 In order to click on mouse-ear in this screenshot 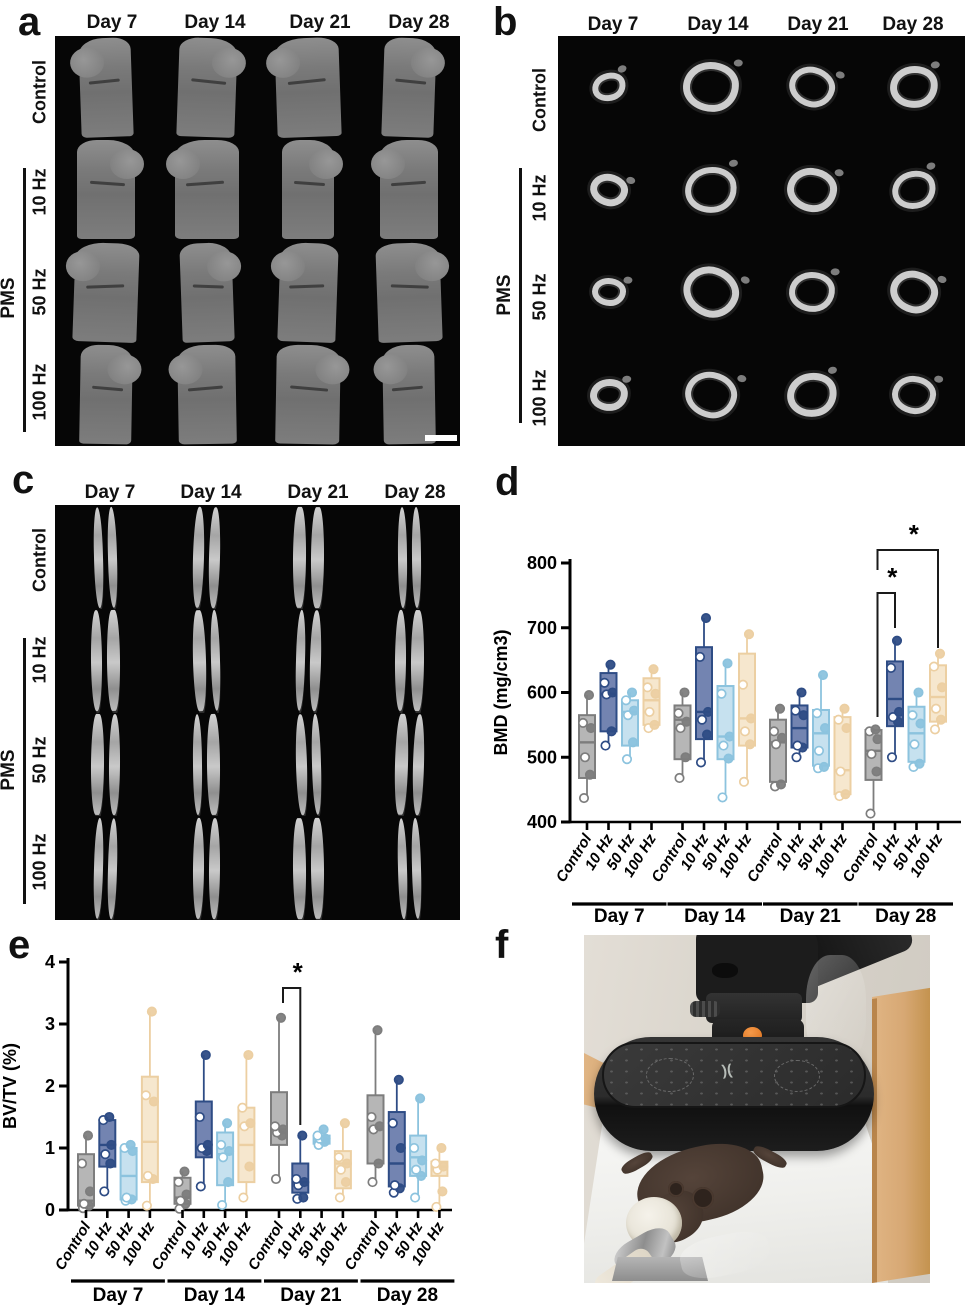, I will do `click(703, 1198)`.